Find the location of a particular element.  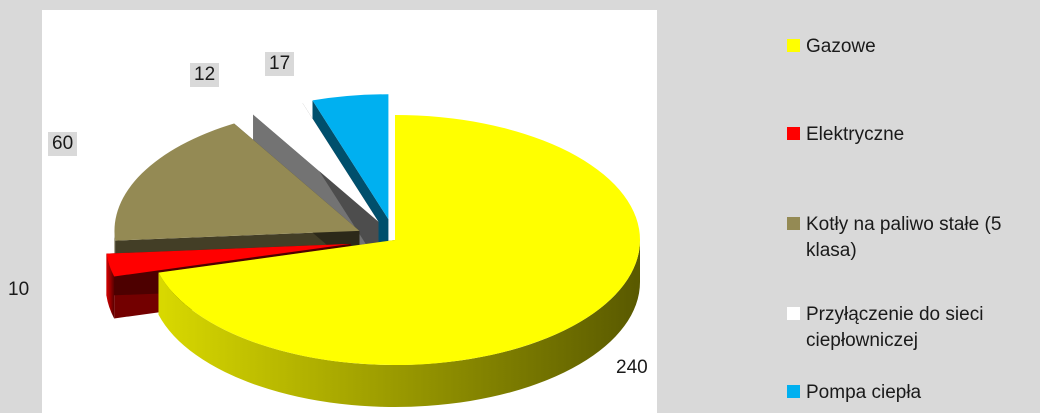

legend-item-0: Gazowe is located at coordinates (912, 47).